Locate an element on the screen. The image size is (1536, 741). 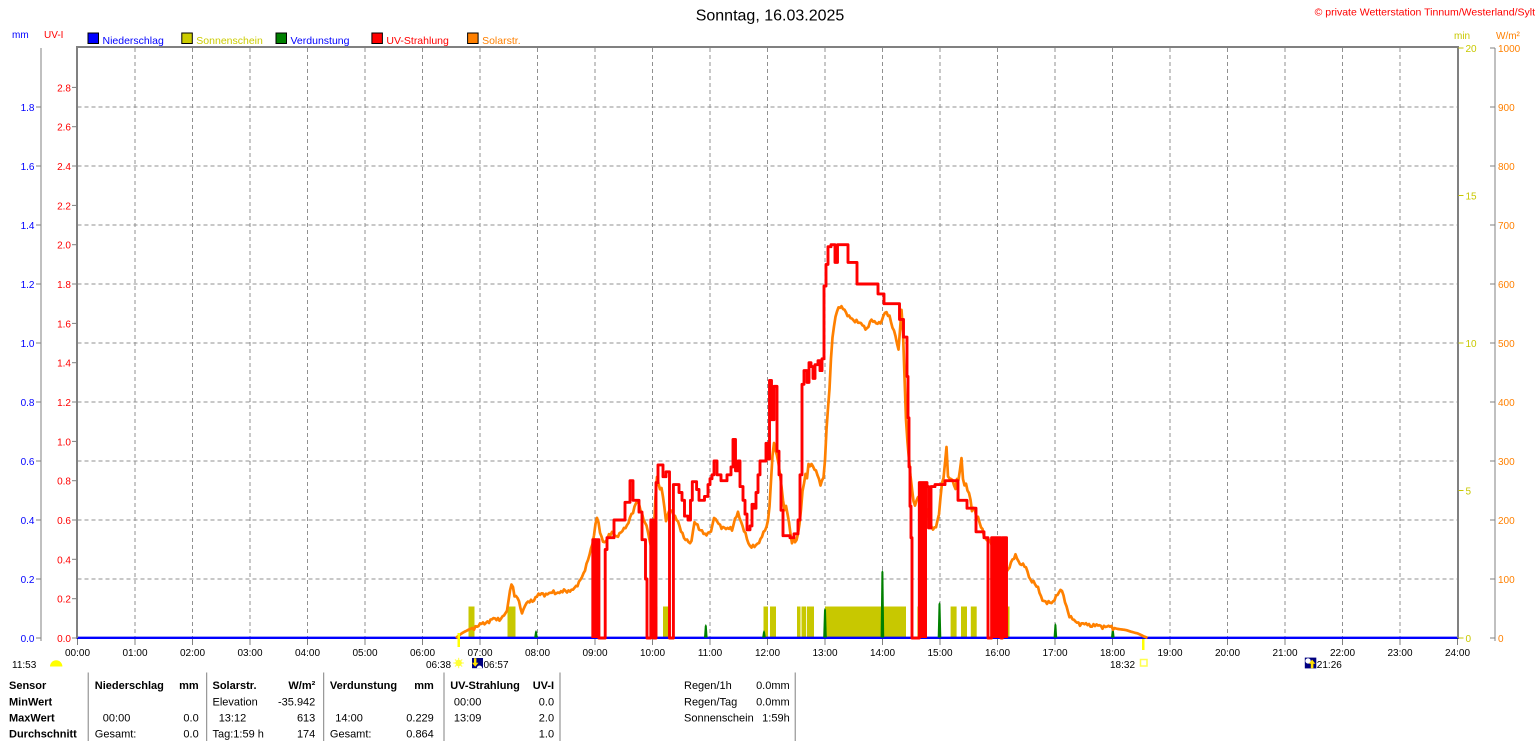
svg-text: 174 is located at coordinates (306, 735).